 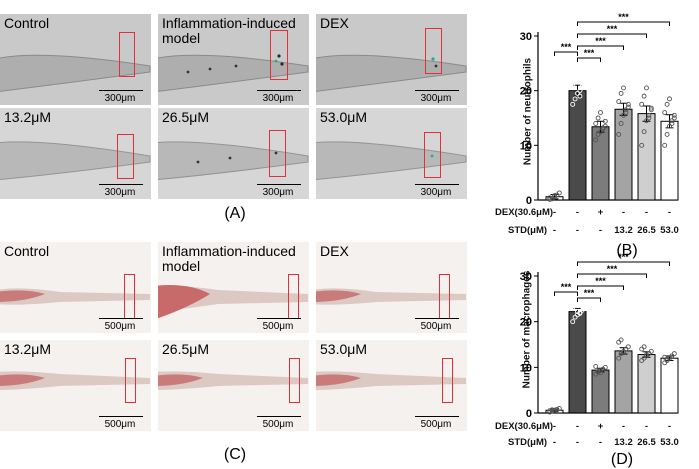 What do you see at coordinates (185, 117) in the screenshot?
I see `image-label: 26.5μM` at bounding box center [185, 117].